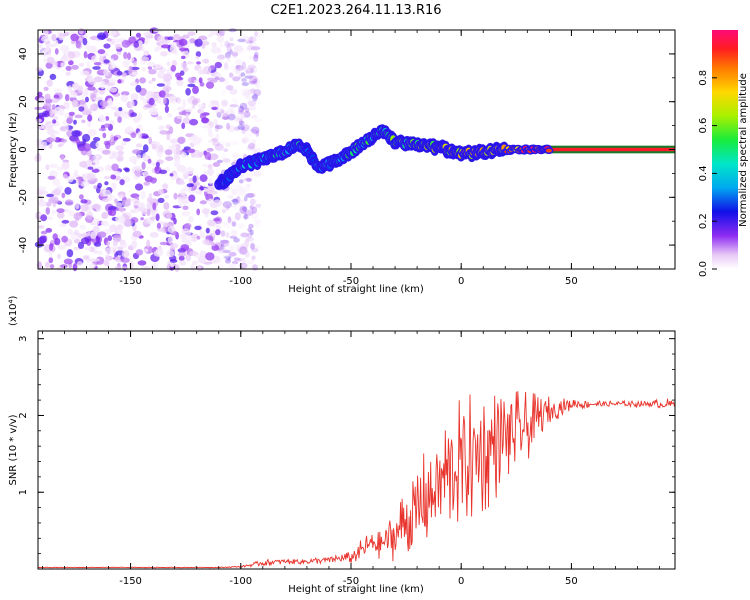 This screenshot has height=600, width=750. What do you see at coordinates (356, 289) in the screenshot?
I see `spectrogram-x-label: Height of straight line (km)` at bounding box center [356, 289].